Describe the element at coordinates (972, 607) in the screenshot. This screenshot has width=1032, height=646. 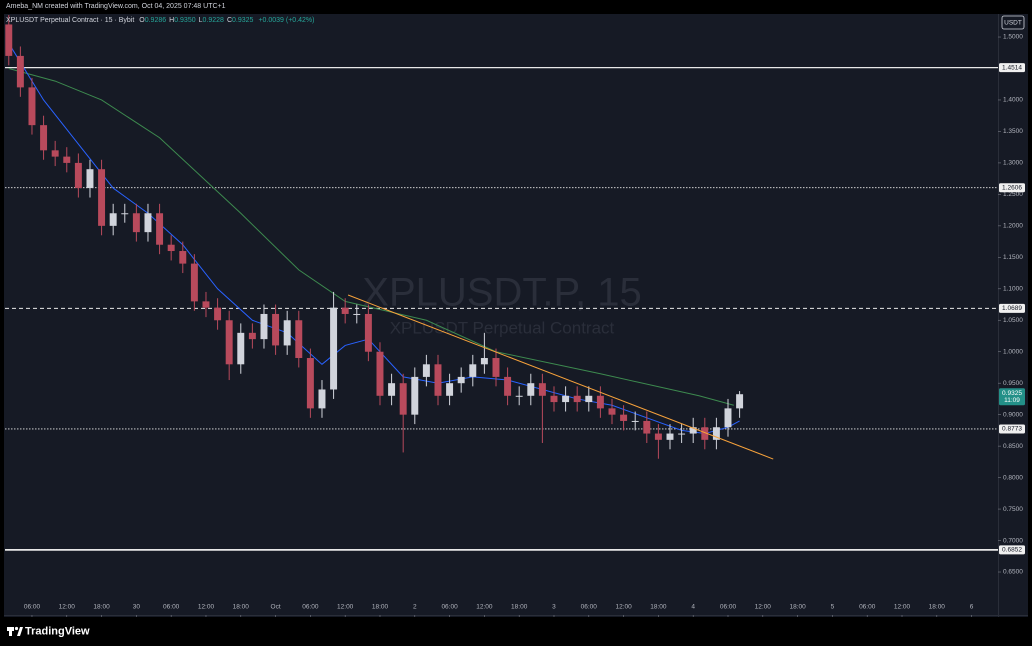
I see `x-tick-label: 6` at that location.